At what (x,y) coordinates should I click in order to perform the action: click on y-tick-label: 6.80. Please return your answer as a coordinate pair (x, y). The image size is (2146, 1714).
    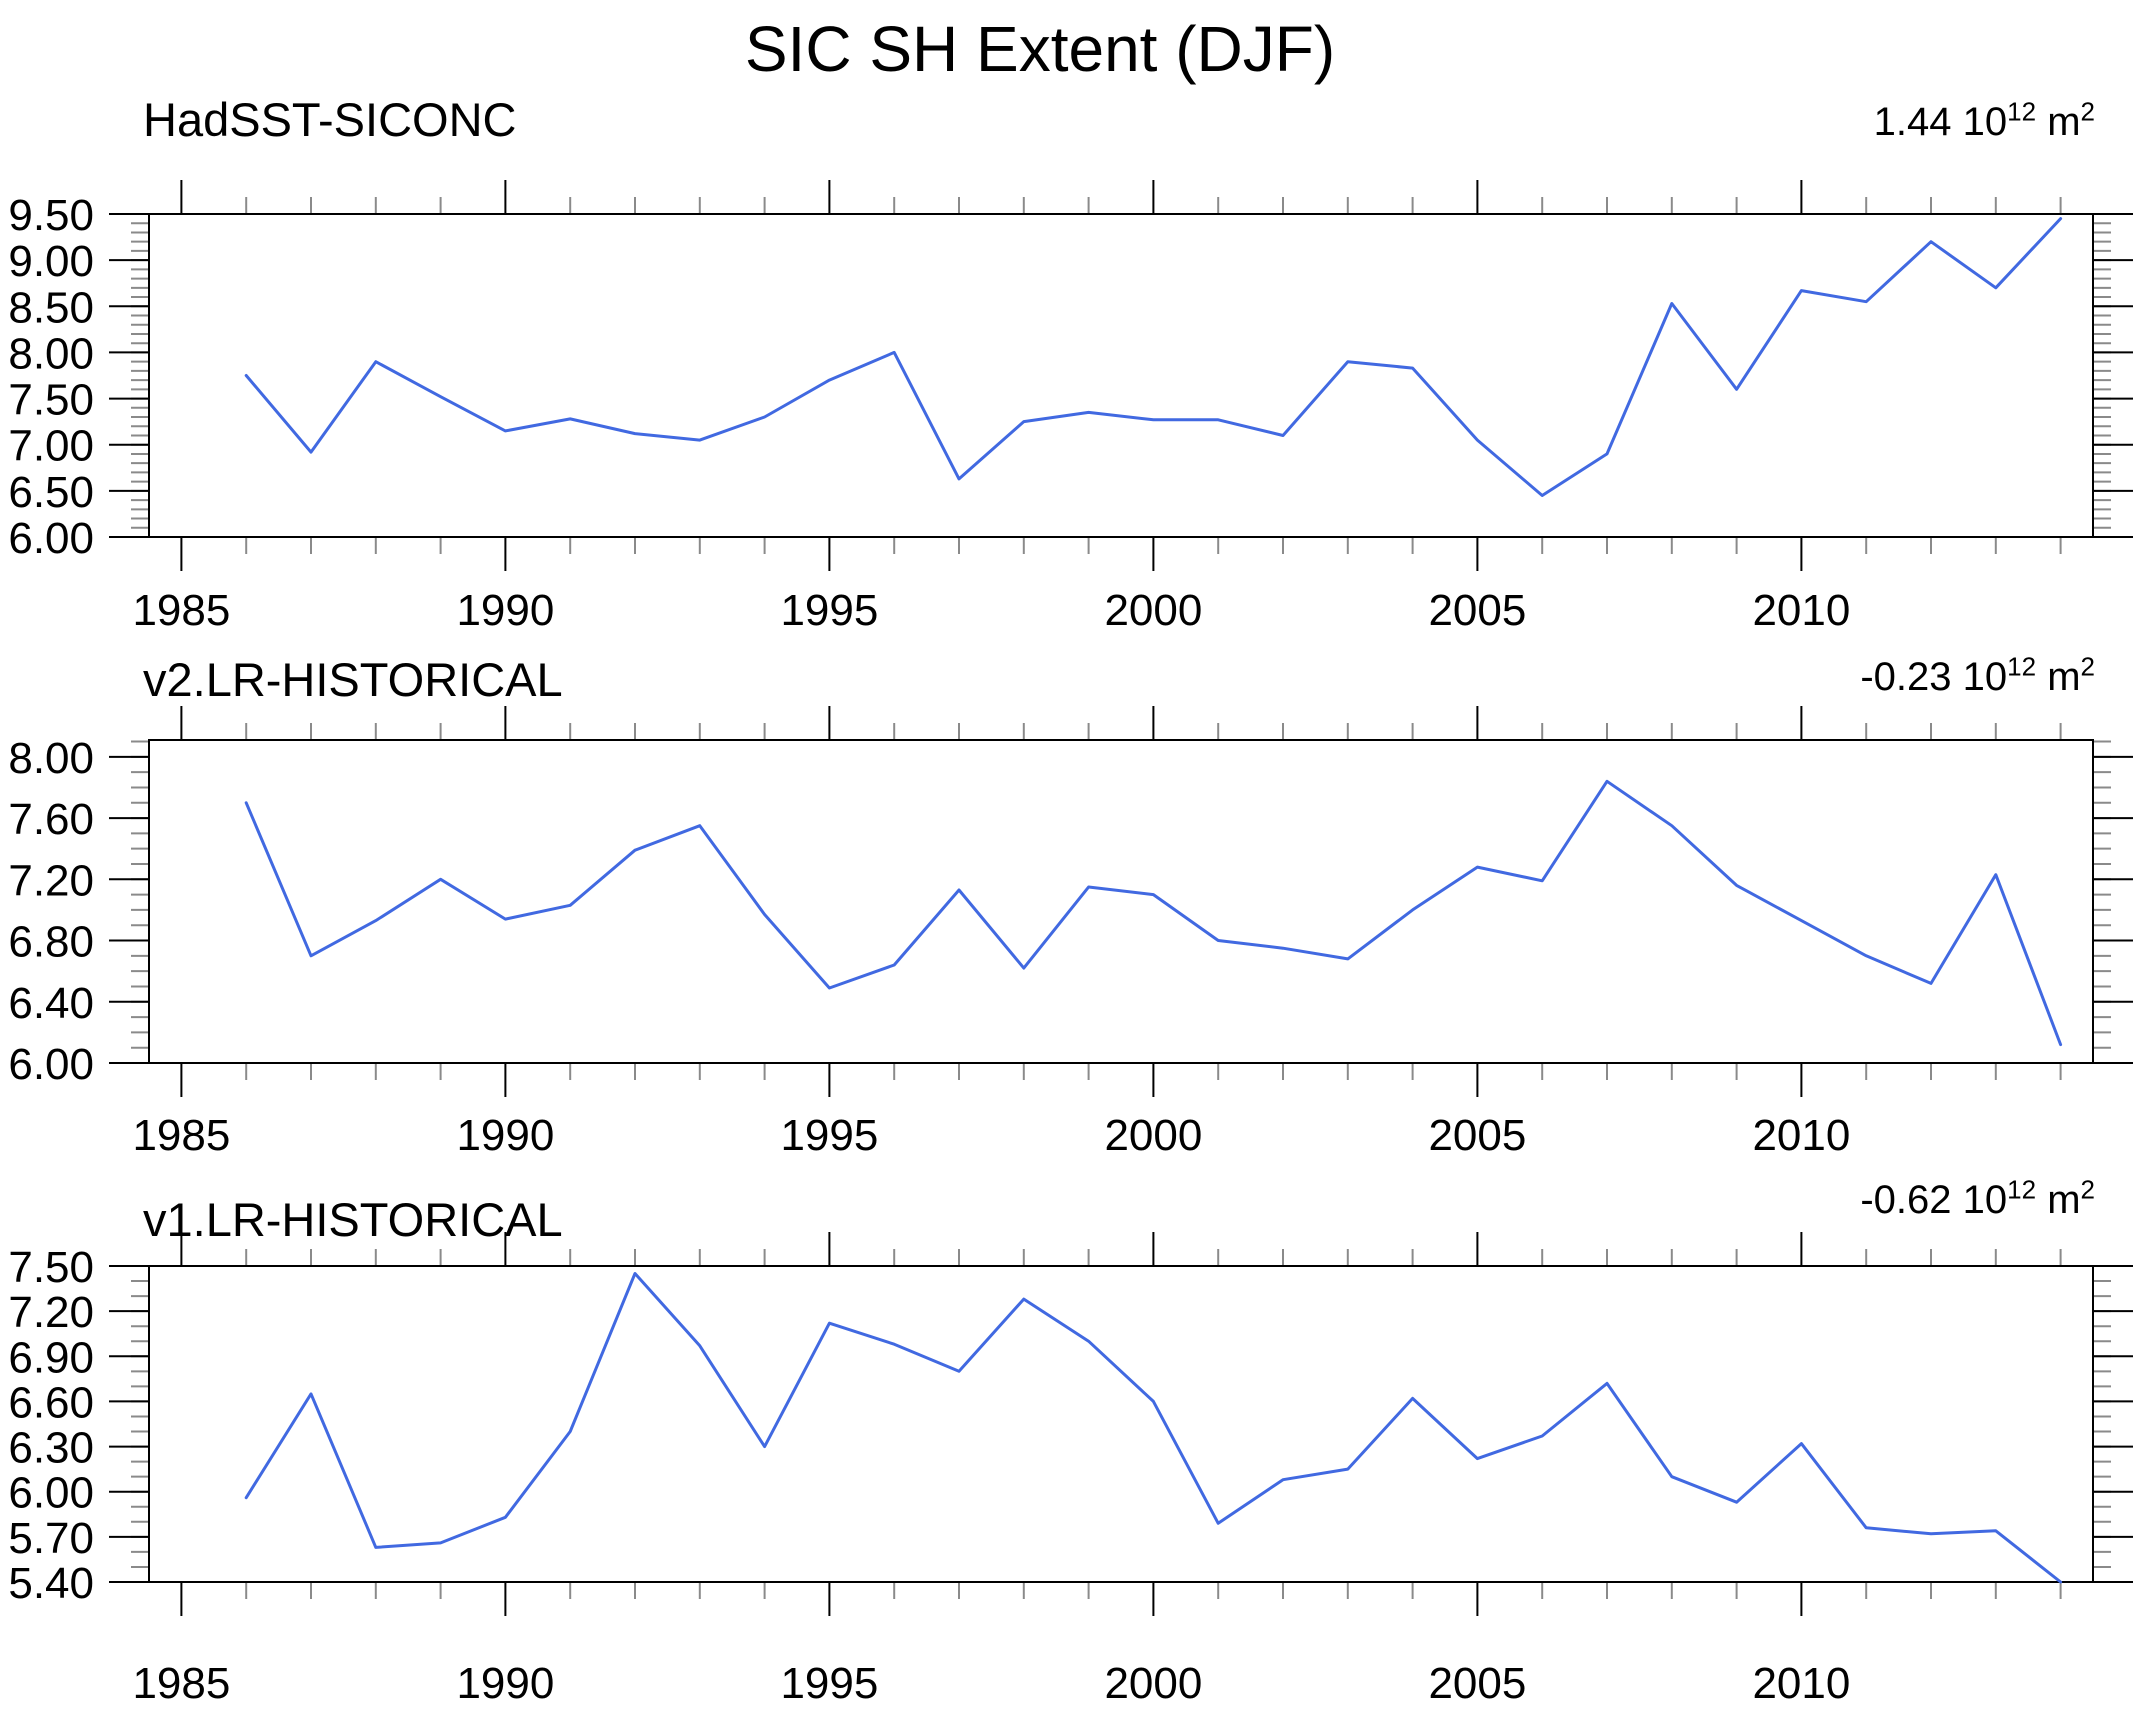
    Looking at the image, I should click on (51, 942).